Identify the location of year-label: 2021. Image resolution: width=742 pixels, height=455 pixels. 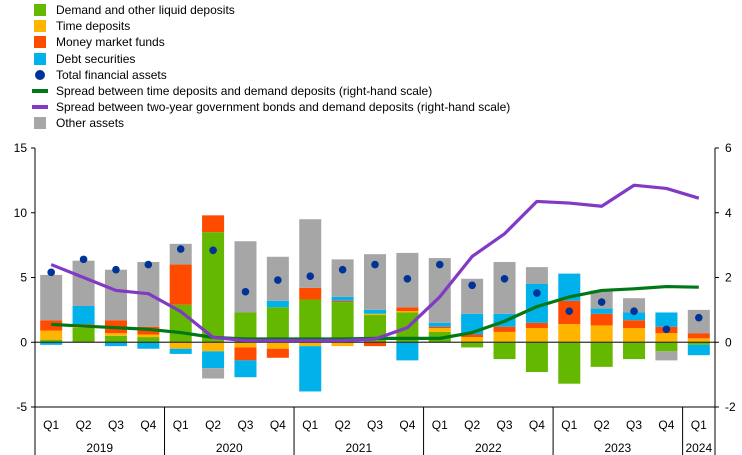
(358, 448).